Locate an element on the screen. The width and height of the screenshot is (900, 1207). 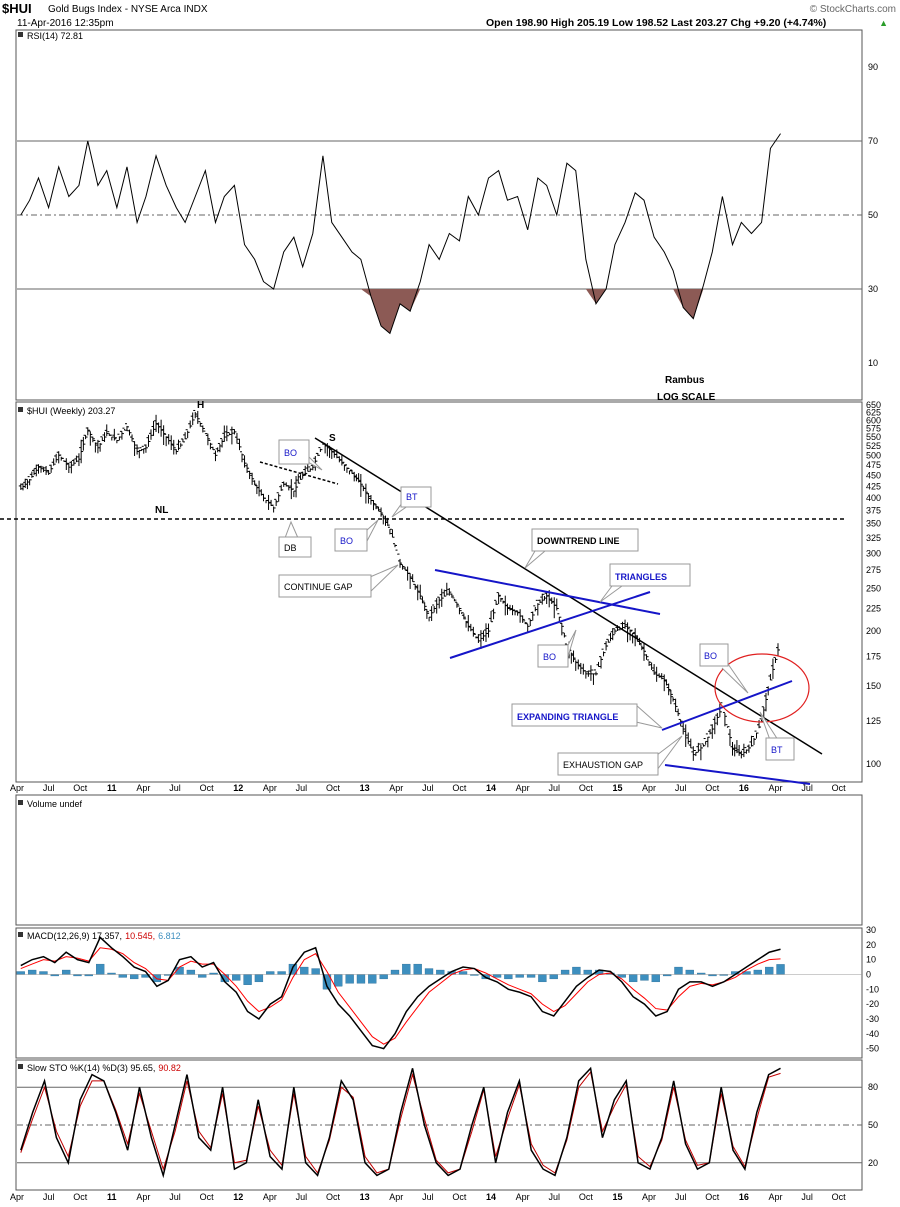
macd-ytick-label: 30 is located at coordinates (871, 930).